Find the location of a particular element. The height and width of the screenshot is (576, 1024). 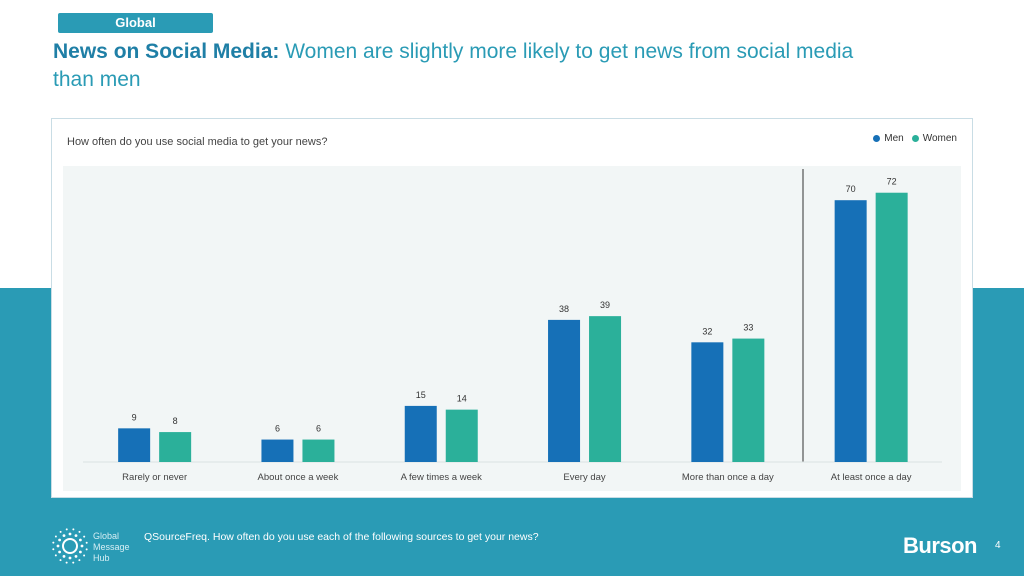

legend-item-women: Women is located at coordinates (934, 138).